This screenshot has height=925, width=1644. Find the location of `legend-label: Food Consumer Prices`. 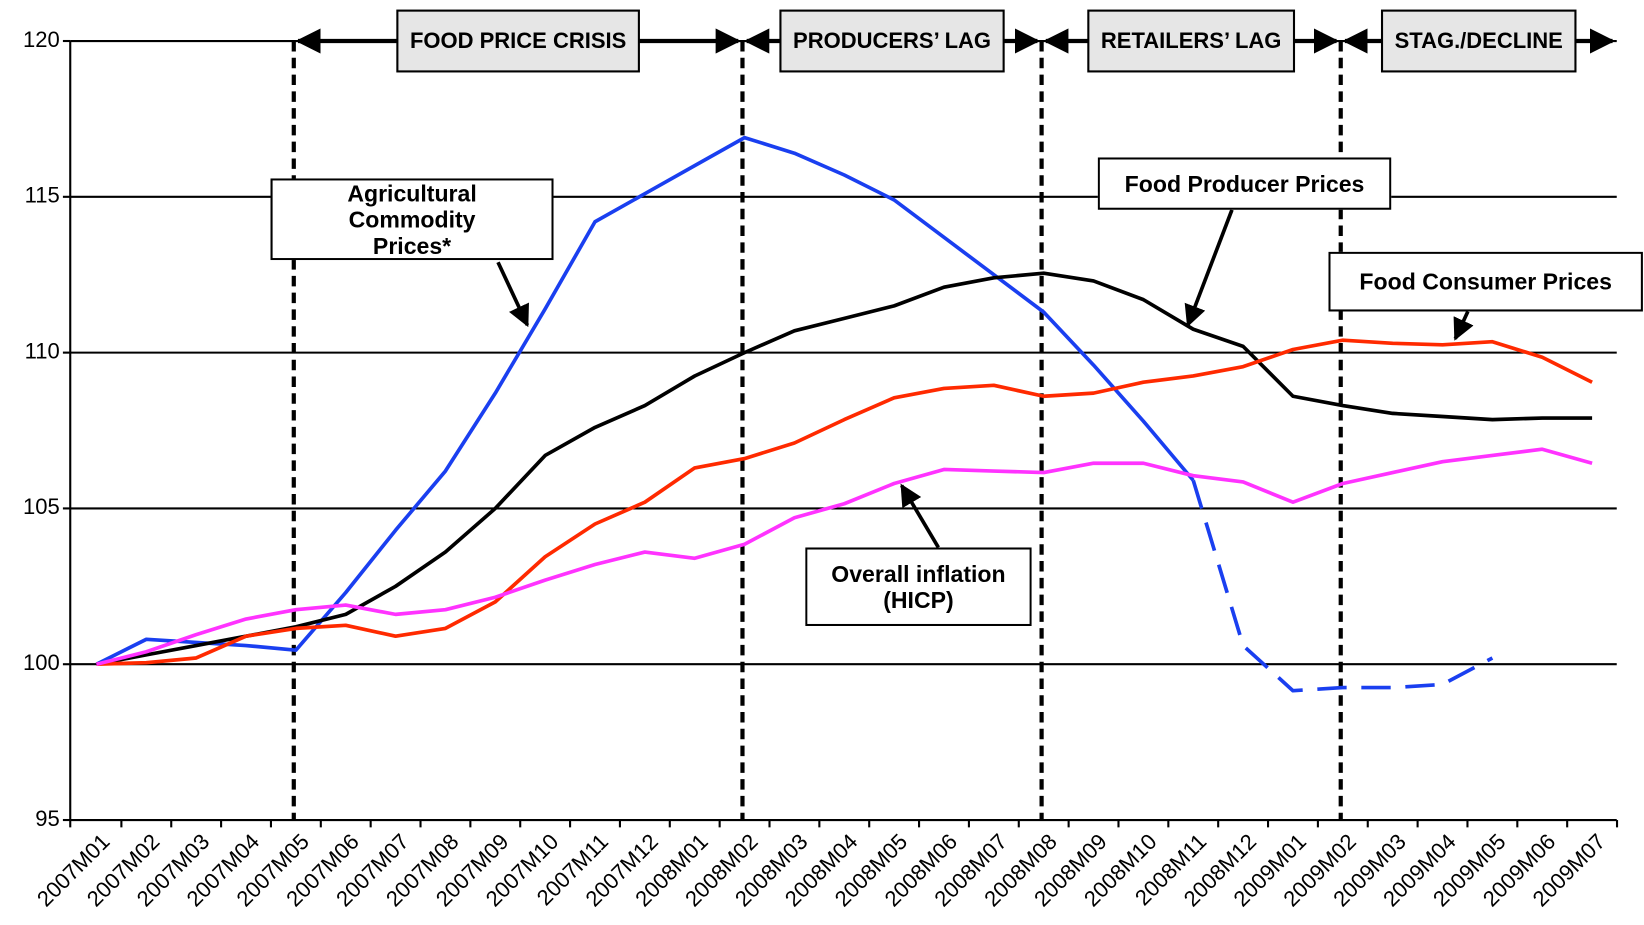

legend-label: Food Consumer Prices is located at coordinates (1485, 281).